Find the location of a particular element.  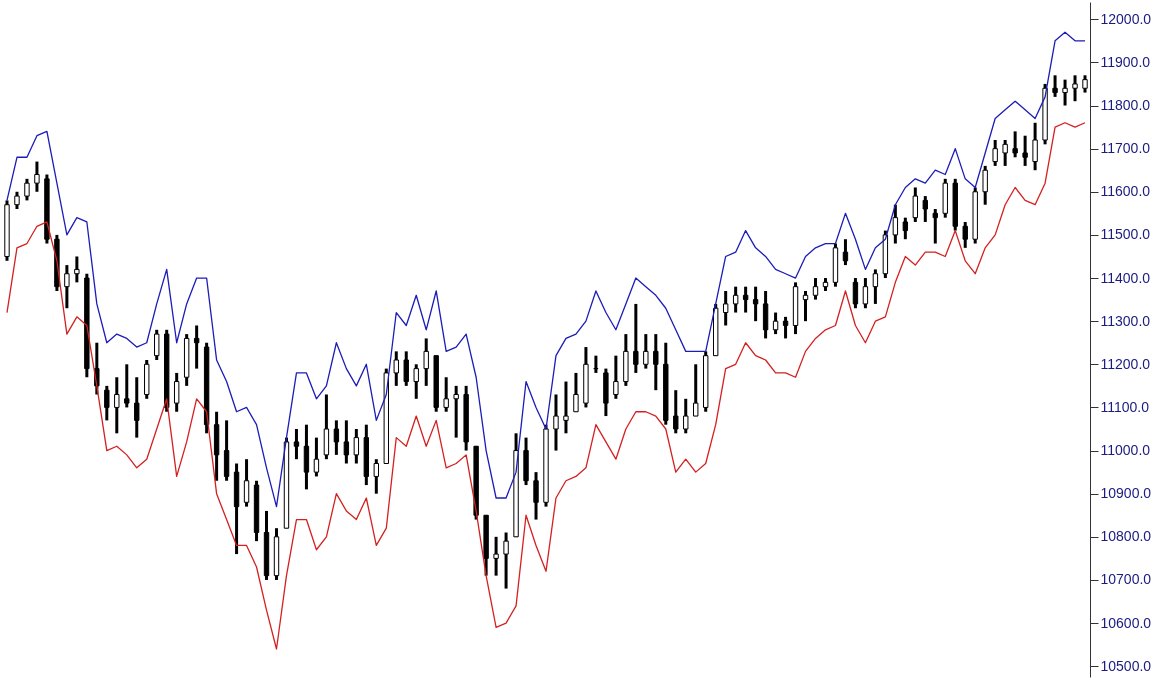

y-tick-label: 11300.0 is located at coordinates (1125, 320).